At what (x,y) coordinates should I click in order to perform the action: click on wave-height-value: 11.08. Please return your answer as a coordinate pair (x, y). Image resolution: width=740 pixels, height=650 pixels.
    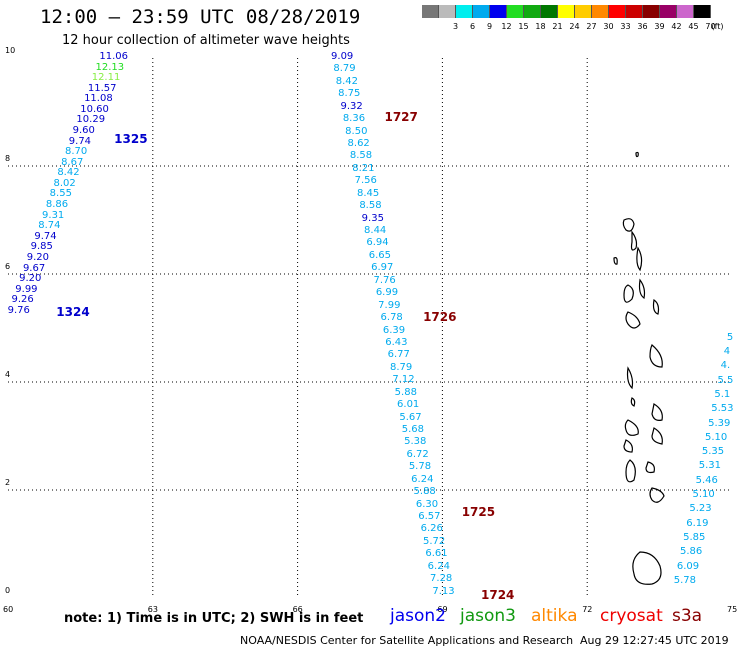
    Looking at the image, I should click on (98, 99).